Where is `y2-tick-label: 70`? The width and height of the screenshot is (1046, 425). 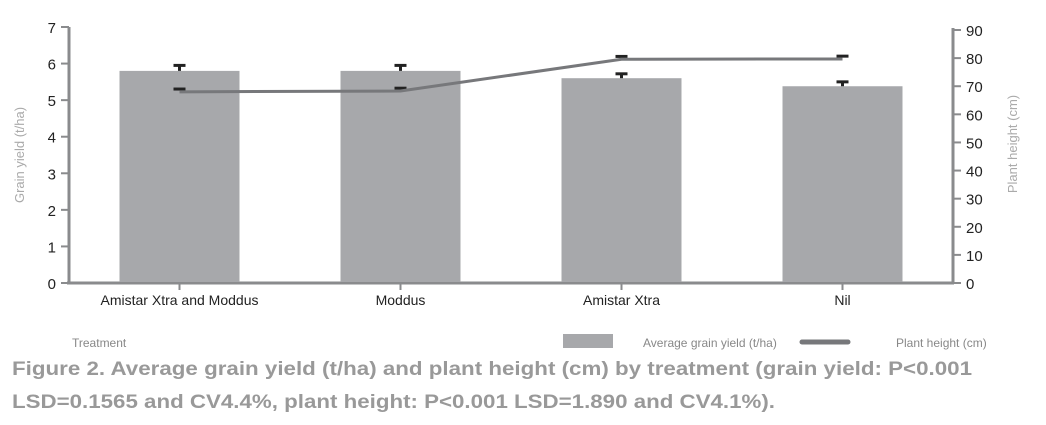
y2-tick-label: 70 is located at coordinates (974, 87).